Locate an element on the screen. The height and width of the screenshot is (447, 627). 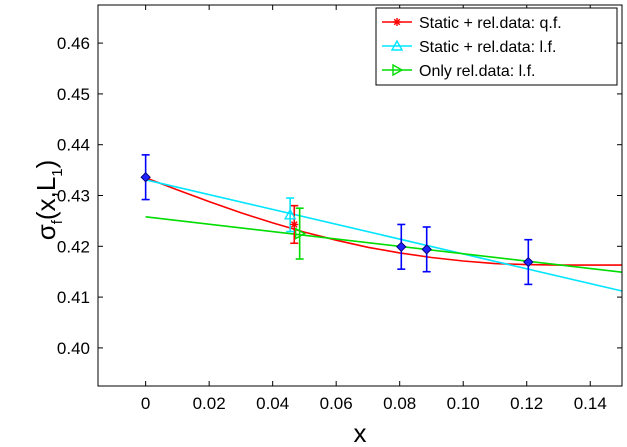
y-label-sub-f: f is located at coordinates (57, 221).